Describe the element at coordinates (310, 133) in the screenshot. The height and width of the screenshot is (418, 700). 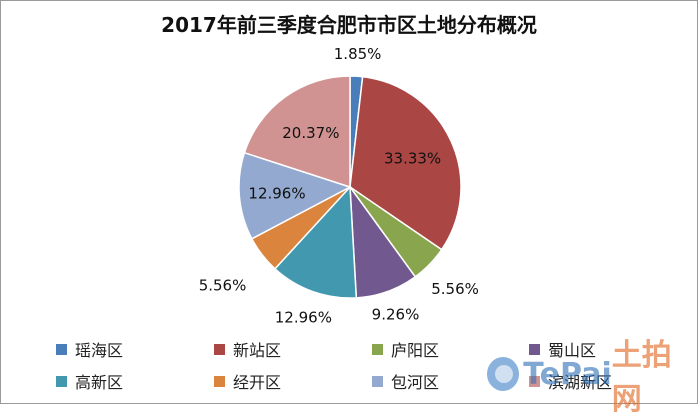
I see `slice-label: 20.37%` at that location.